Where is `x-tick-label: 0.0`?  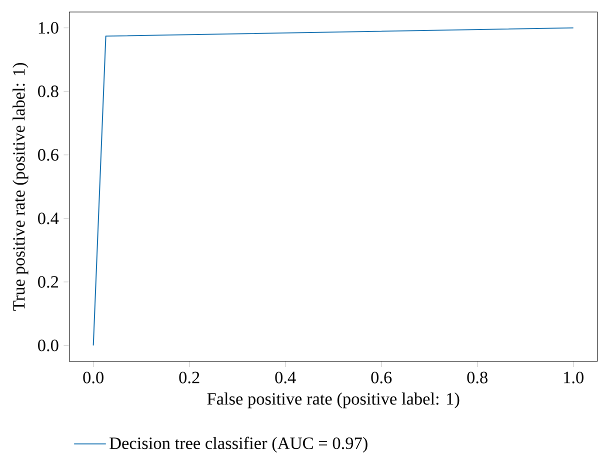
x-tick-label: 0.0 is located at coordinates (93, 378).